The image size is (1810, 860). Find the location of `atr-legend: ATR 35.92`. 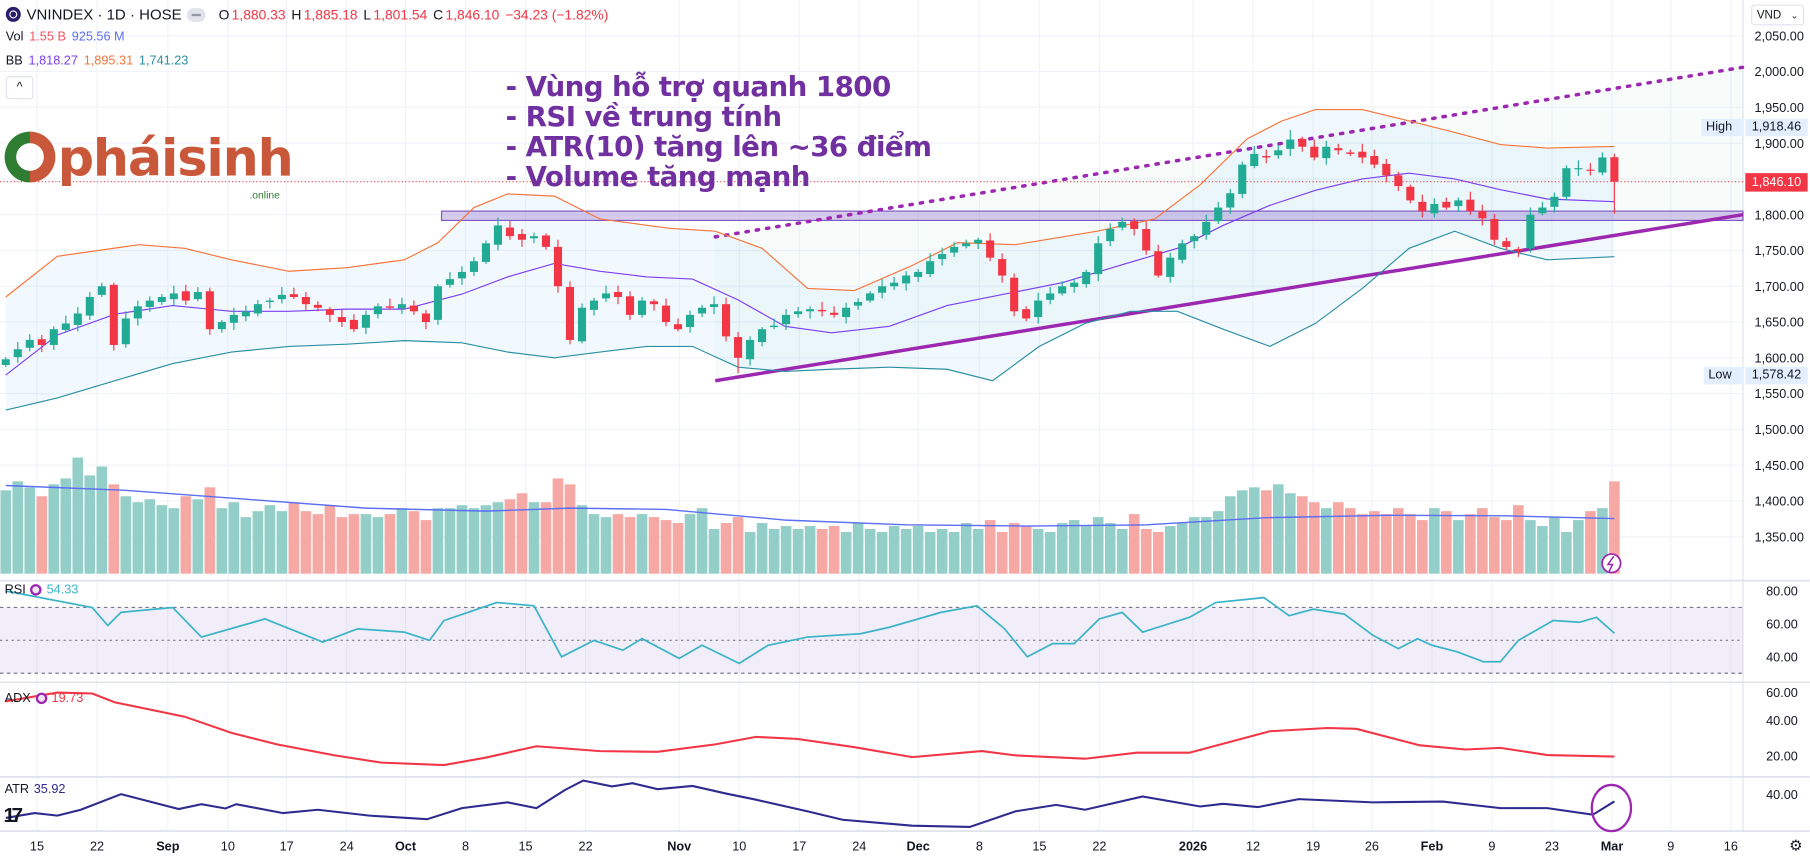

atr-legend: ATR 35.92 is located at coordinates (35, 790).